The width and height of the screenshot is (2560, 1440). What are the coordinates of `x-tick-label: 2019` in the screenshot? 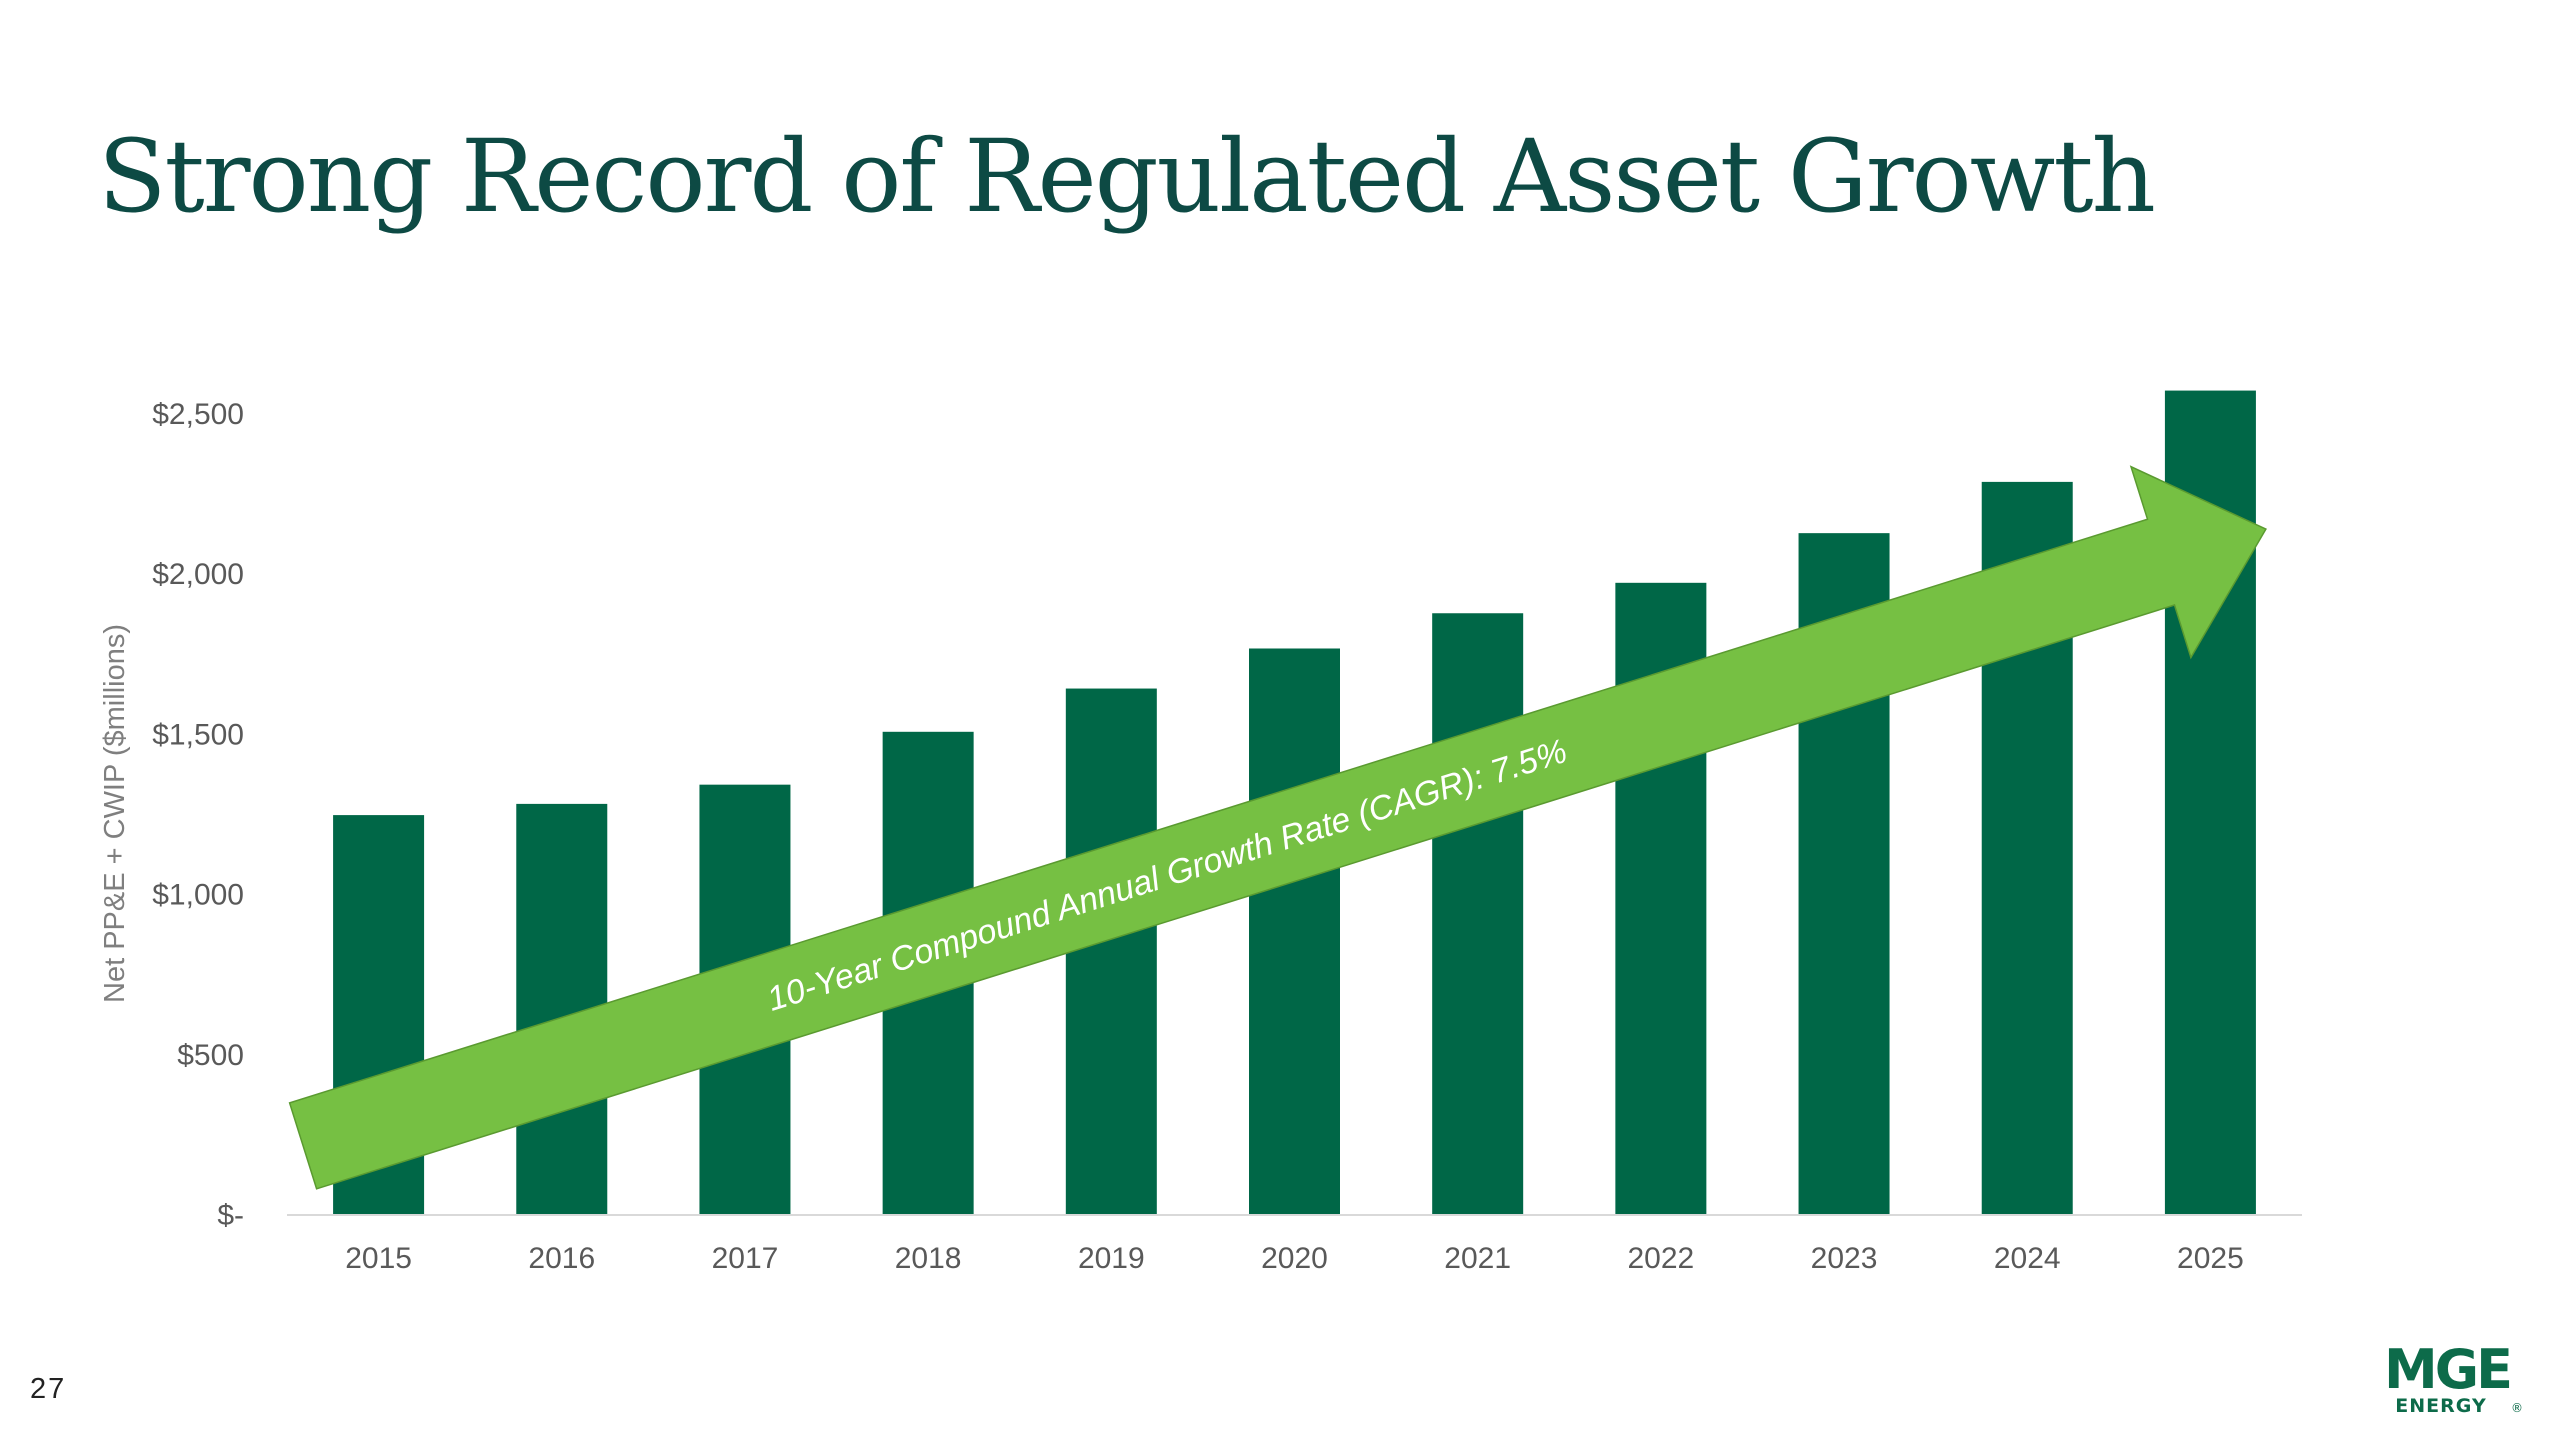 It's located at (1111, 1258).